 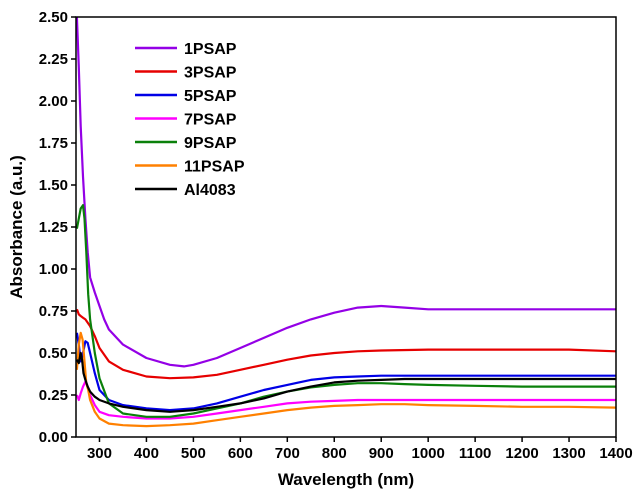 What do you see at coordinates (210, 49) in the screenshot?
I see `legend-label-1psap: 1PSAP` at bounding box center [210, 49].